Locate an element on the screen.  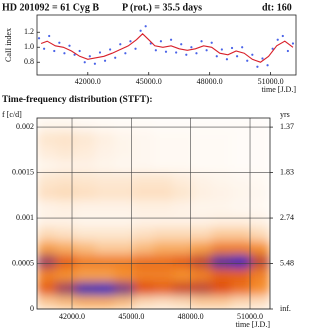
section-title: Time-frequency distribution (STFT): is located at coordinates (77, 99).